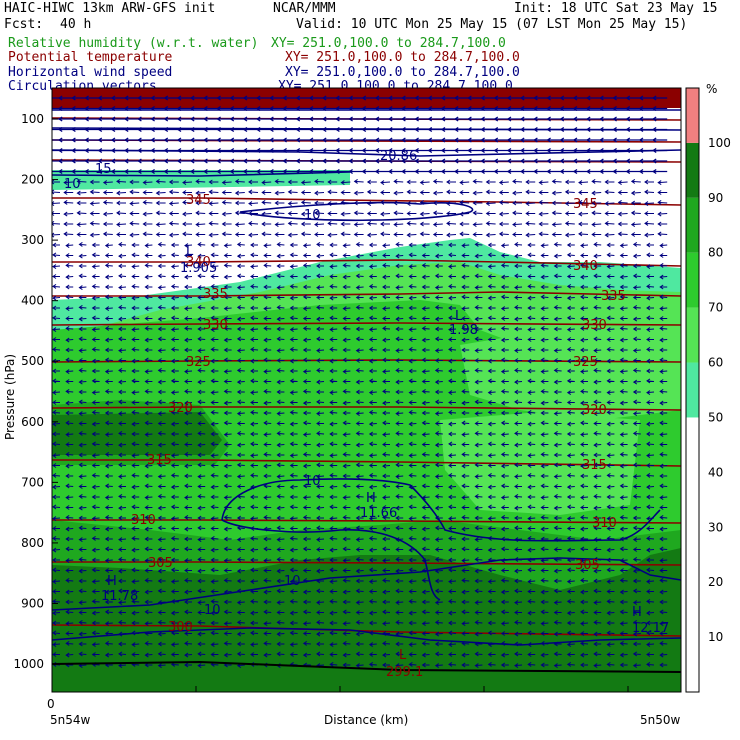 This screenshot has width=740, height=740. I want to click on theta-label-325-right: 325, so click(585, 362).